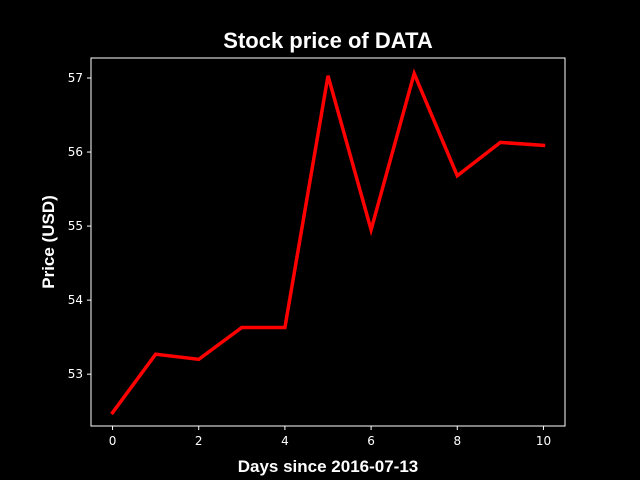  What do you see at coordinates (457, 441) in the screenshot?
I see `x-tick-label: 8` at bounding box center [457, 441].